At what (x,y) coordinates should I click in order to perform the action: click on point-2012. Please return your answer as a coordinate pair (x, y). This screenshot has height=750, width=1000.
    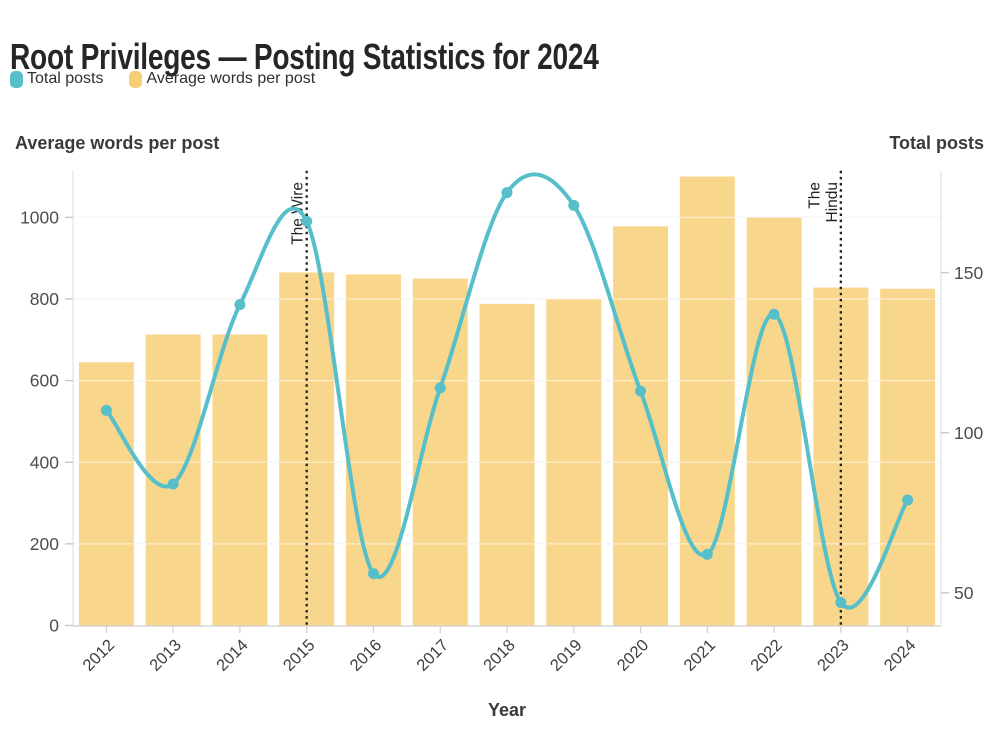
    Looking at the image, I should click on (106, 410).